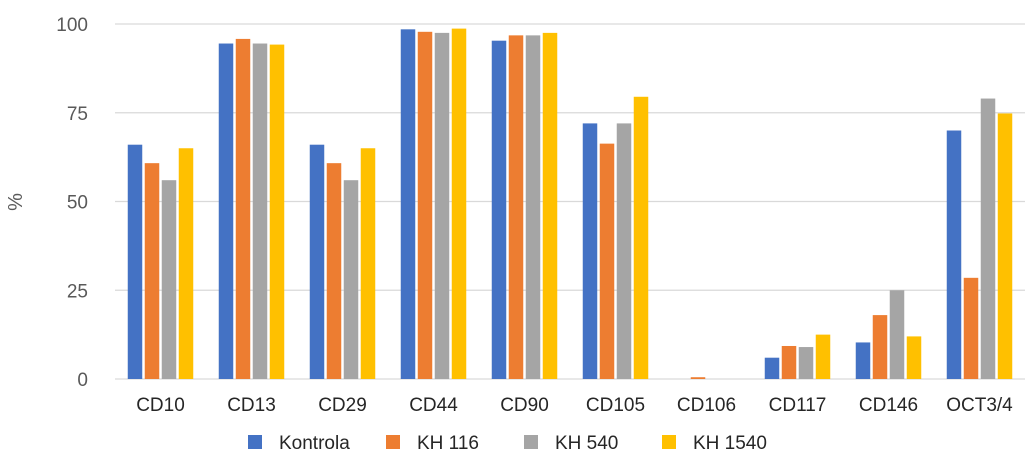 The height and width of the screenshot is (459, 1031). Describe the element at coordinates (77, 203) in the screenshot. I see `y-tick-label: 50` at that location.